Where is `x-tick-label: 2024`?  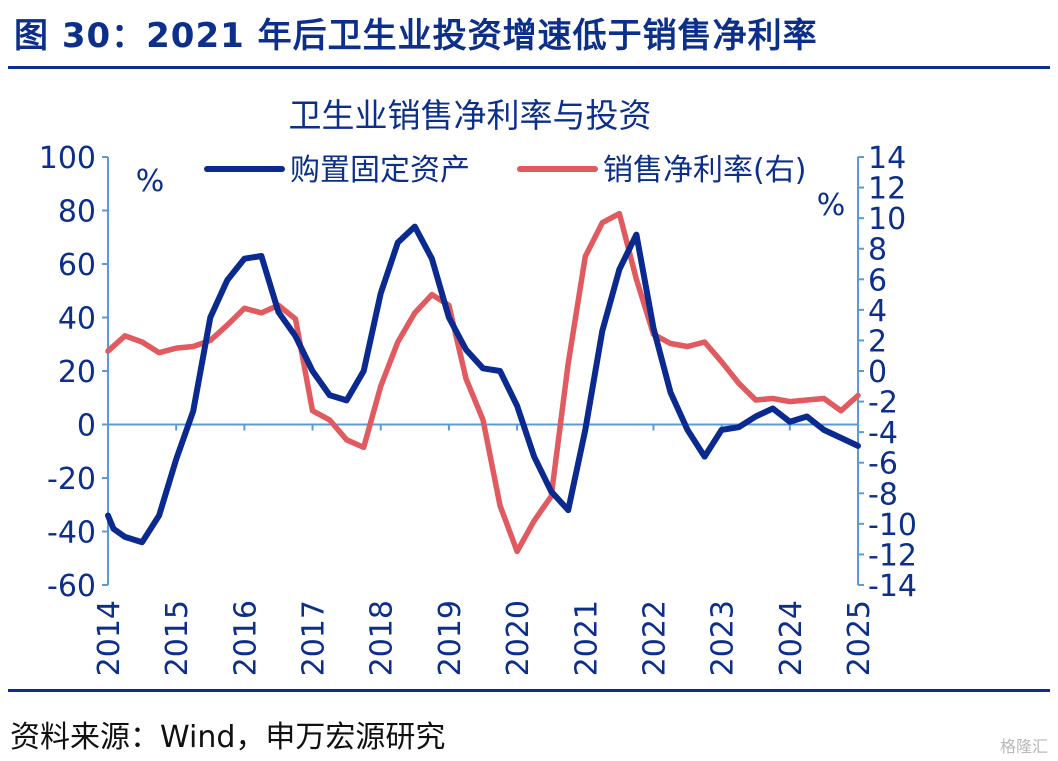 x-tick-label: 2024 is located at coordinates (791, 638).